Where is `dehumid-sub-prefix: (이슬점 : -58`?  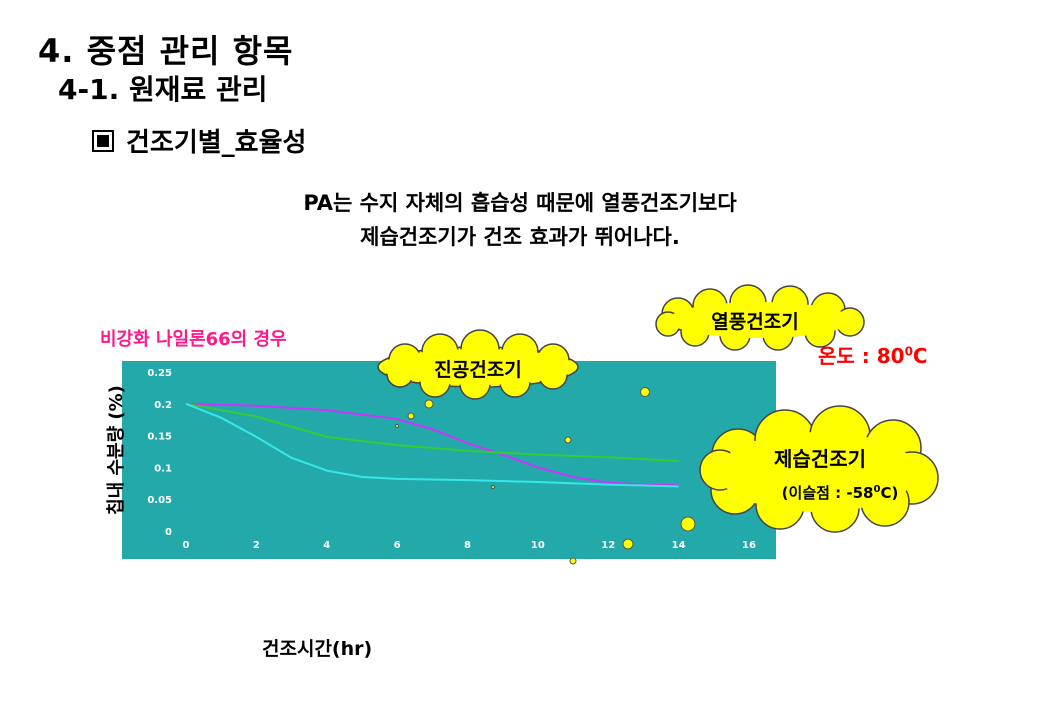
dehumid-sub-prefix: (이슬점 : -58 is located at coordinates (827, 493).